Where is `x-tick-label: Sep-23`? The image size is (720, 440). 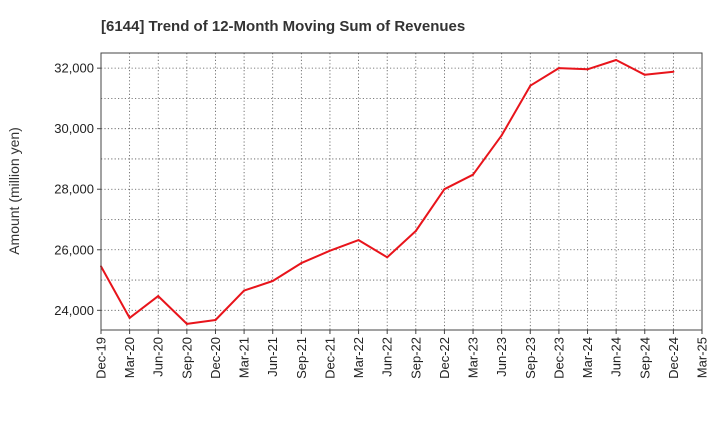
x-tick-label: Sep-23 is located at coordinates (530, 358).